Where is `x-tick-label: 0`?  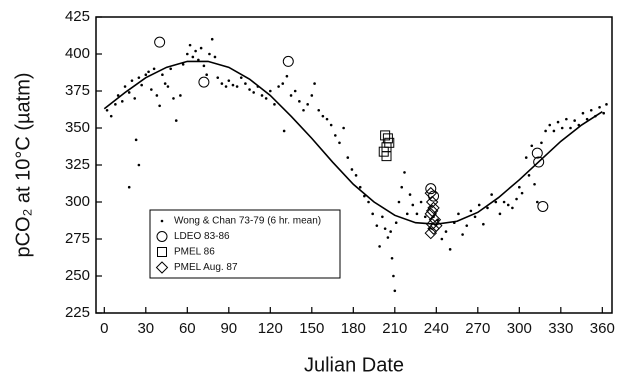 x-tick-label: 0 is located at coordinates (104, 328).